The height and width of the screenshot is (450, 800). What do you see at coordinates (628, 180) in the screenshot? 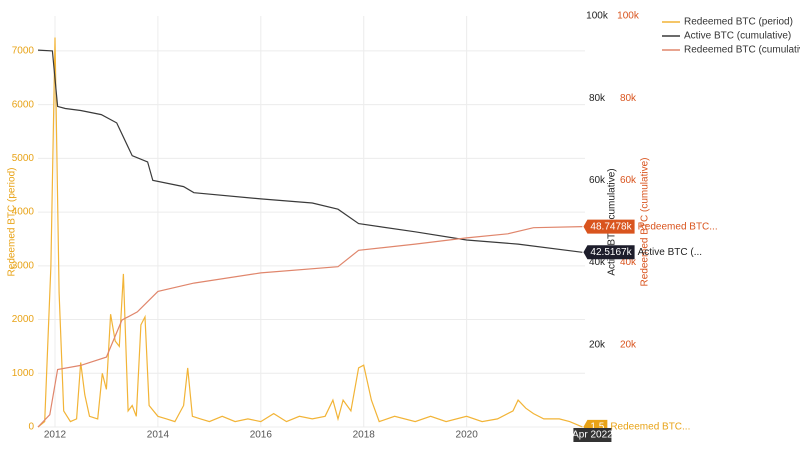
I see `y3-tick-label: 60k` at bounding box center [628, 180].